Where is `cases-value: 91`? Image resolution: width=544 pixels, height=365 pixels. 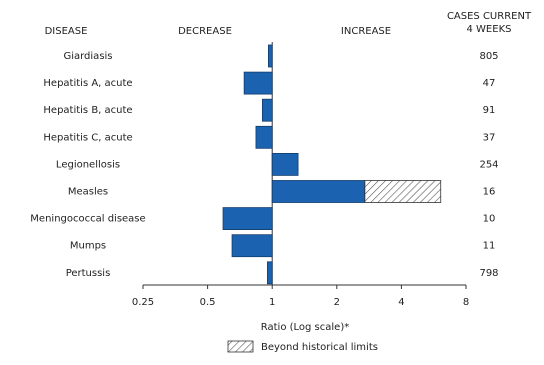 cases-value: 91 is located at coordinates (489, 110).